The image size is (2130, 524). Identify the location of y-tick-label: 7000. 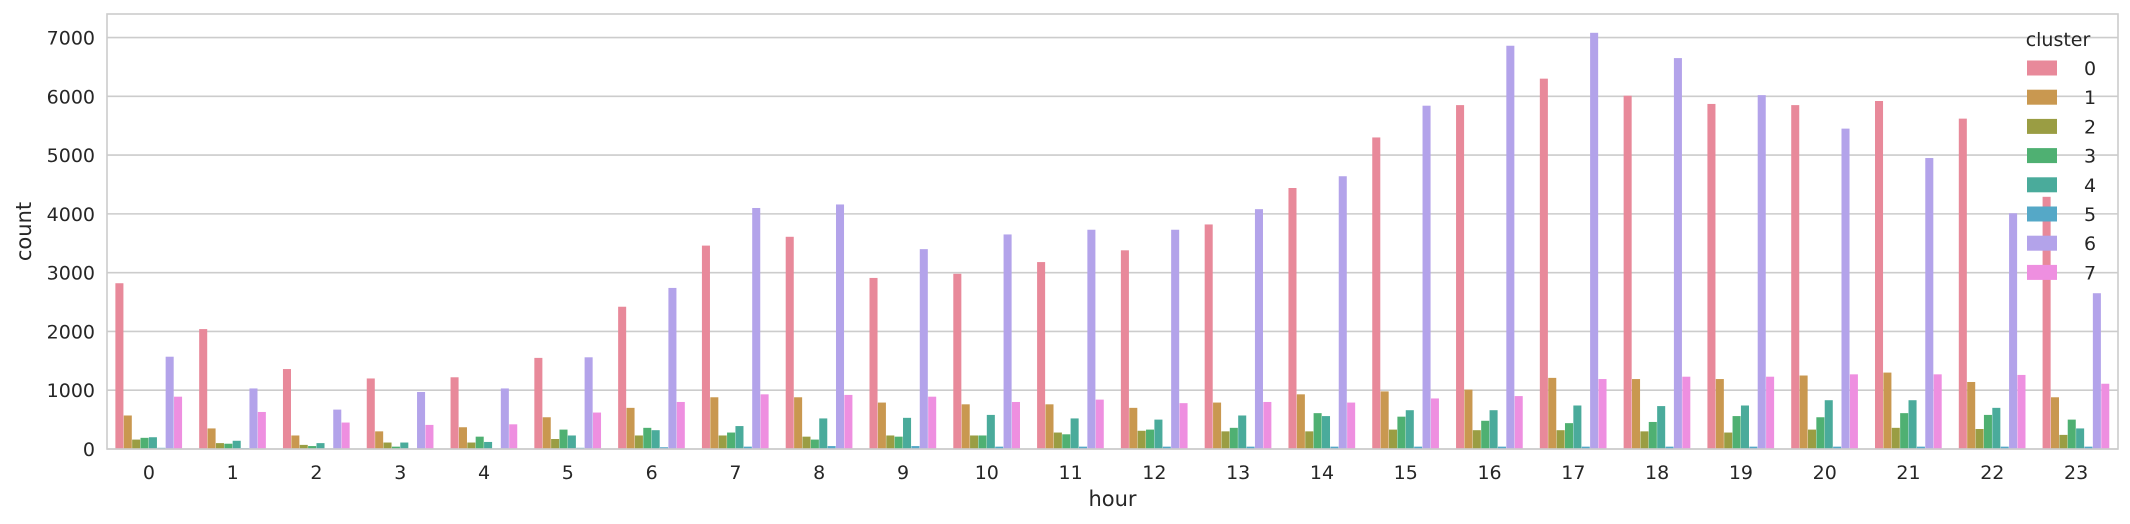
(71, 39).